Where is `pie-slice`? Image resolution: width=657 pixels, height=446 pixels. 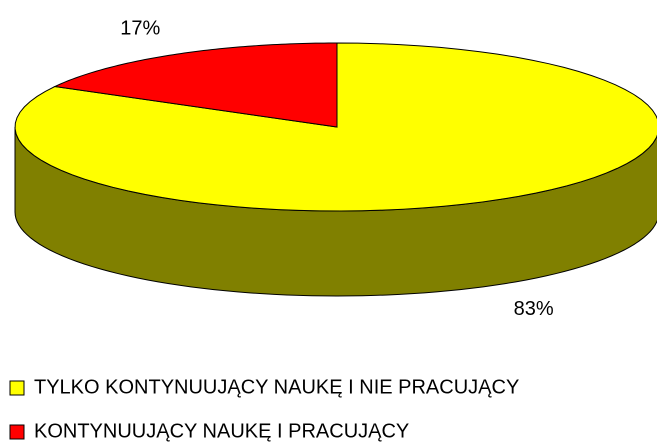 pie-slice is located at coordinates (195, 85).